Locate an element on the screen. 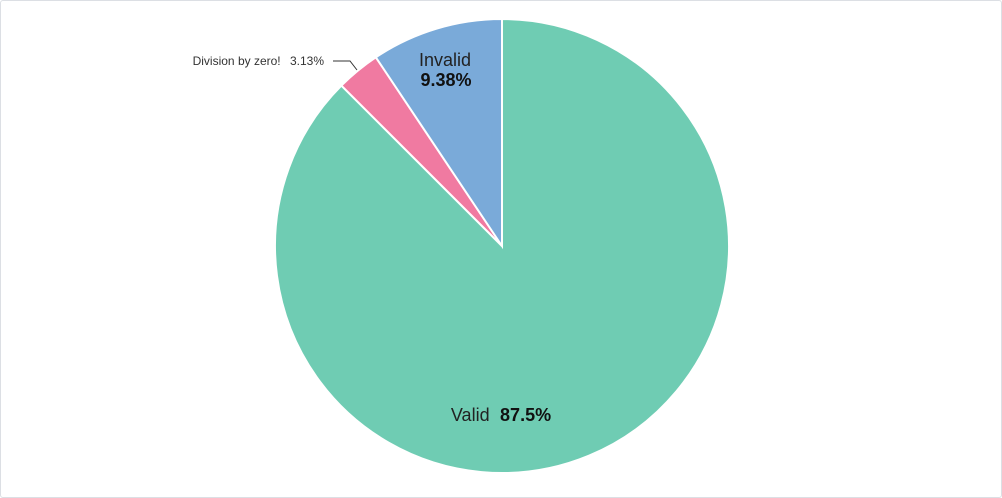 The image size is (1002, 498). slice-name-invalid: Invalid is located at coordinates (445, 60).